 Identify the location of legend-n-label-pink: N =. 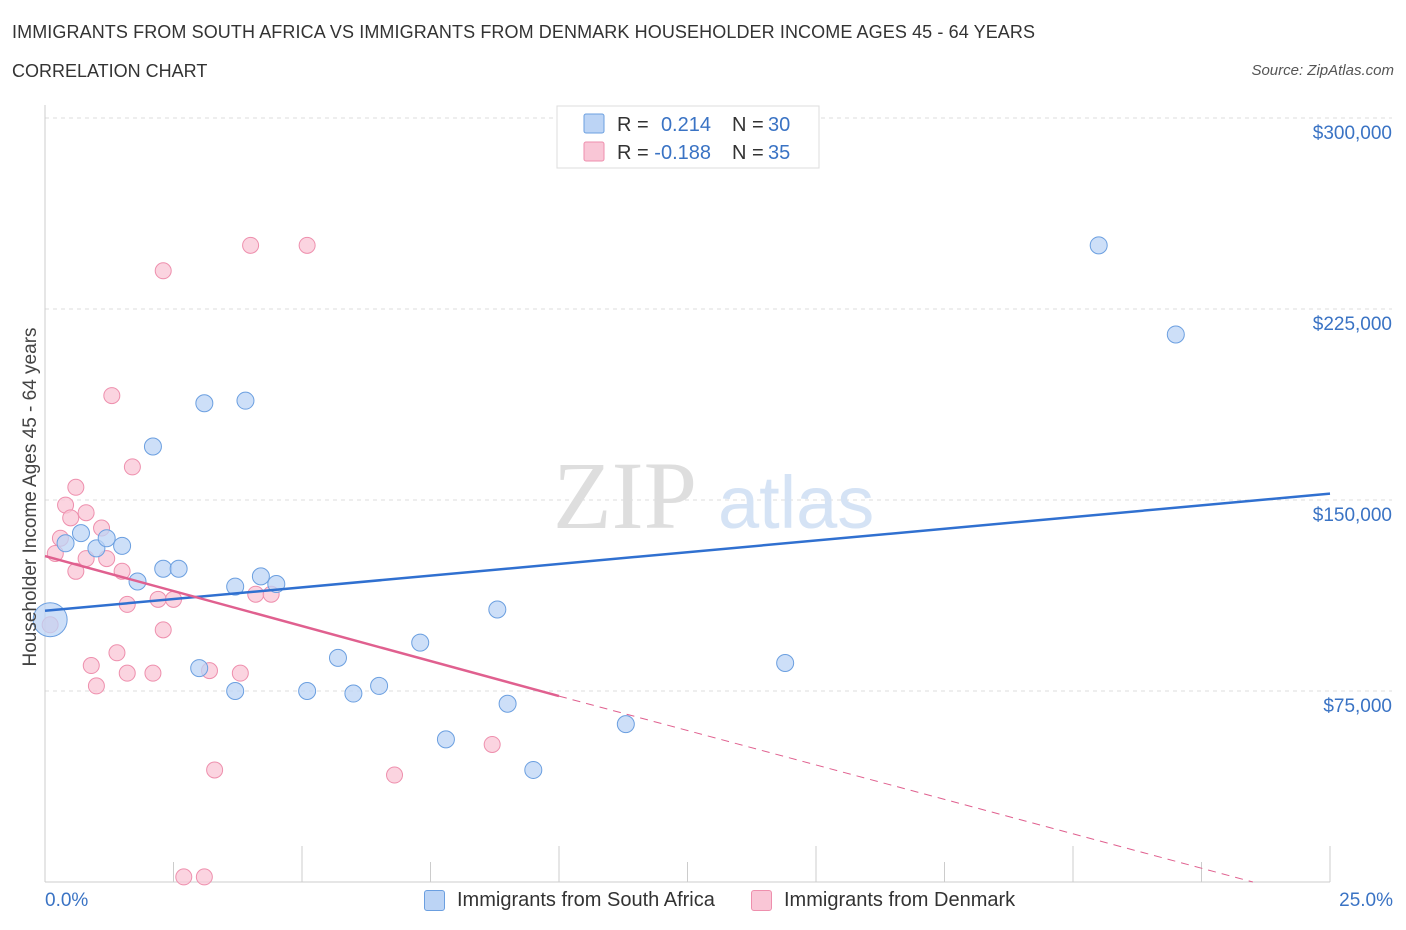
(748, 153).